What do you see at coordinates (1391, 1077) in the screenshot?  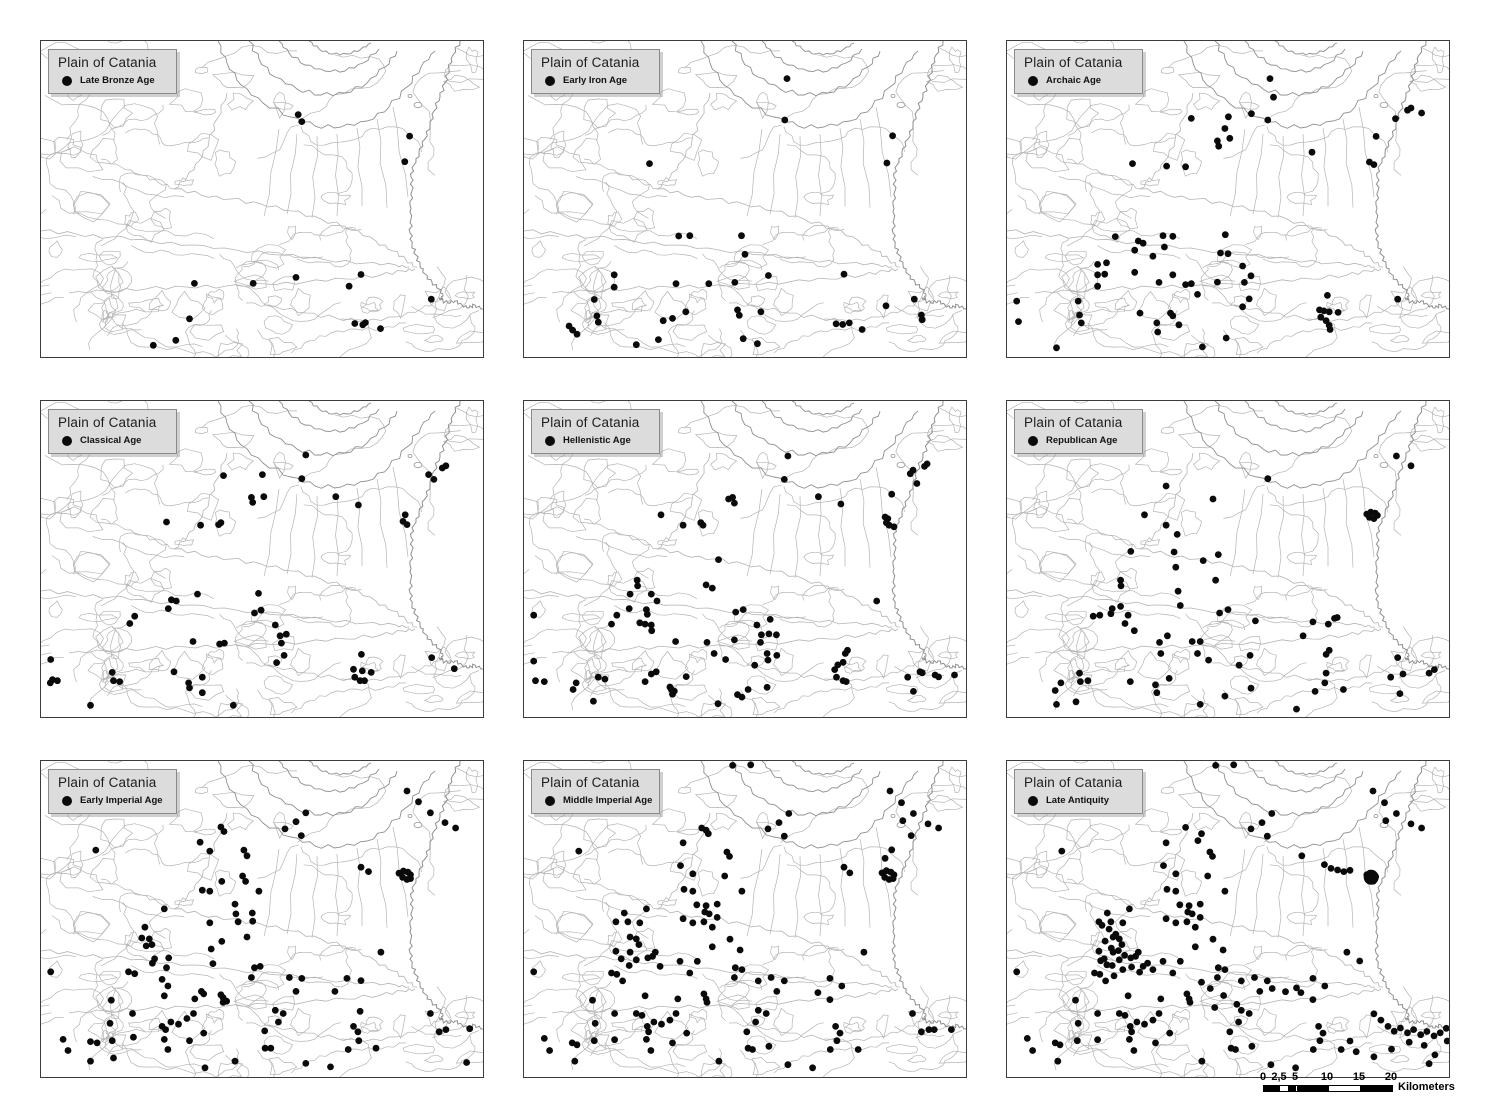 I see `scale-tick-label: 20` at bounding box center [1391, 1077].